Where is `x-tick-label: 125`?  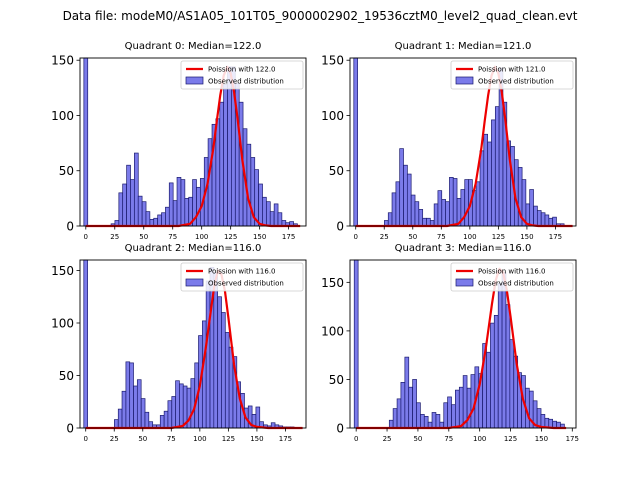 x-tick-label: 125 is located at coordinates (510, 439).